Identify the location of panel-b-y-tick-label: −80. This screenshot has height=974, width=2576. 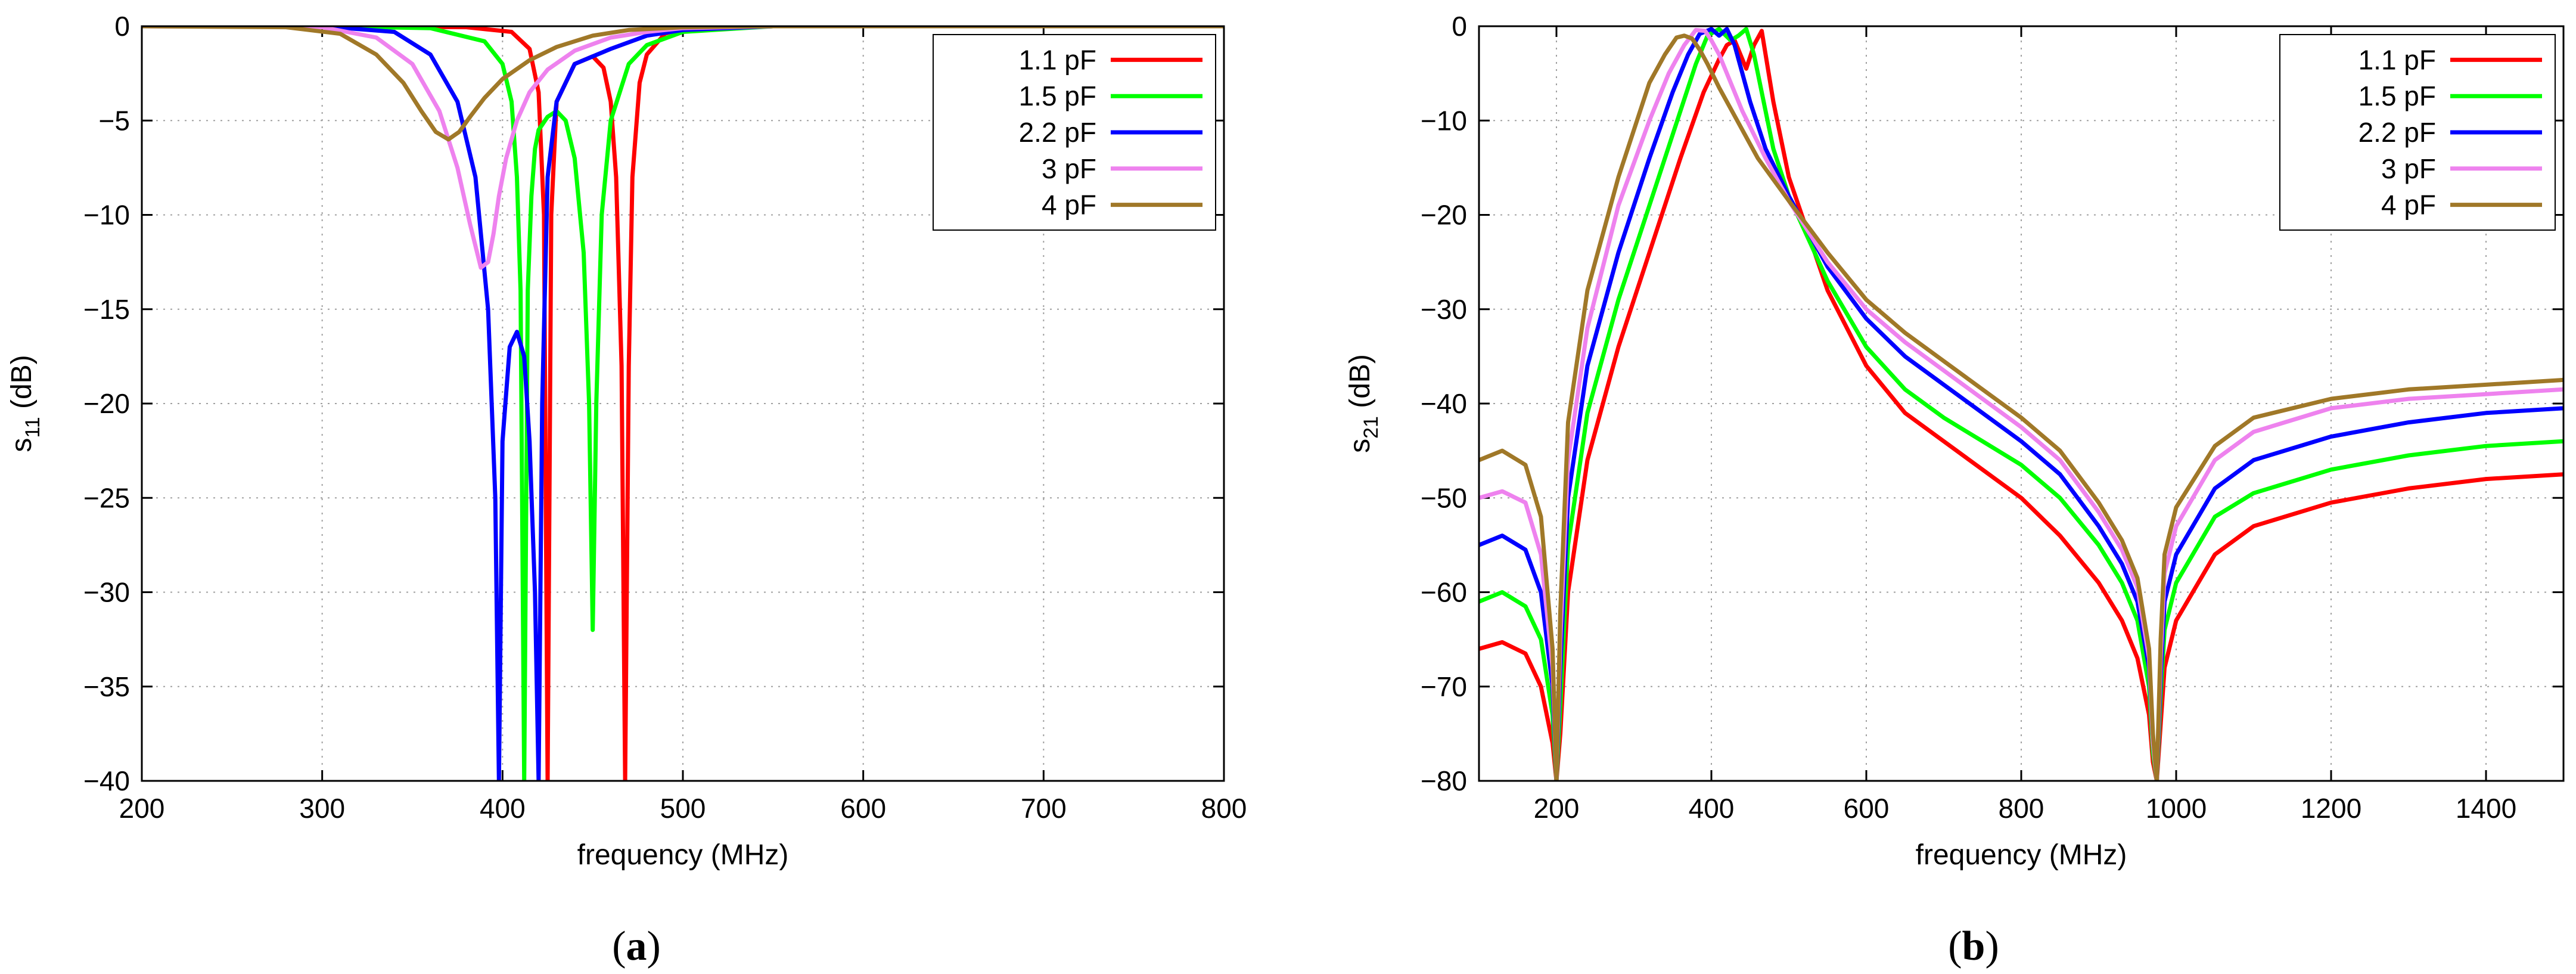
(1444, 780).